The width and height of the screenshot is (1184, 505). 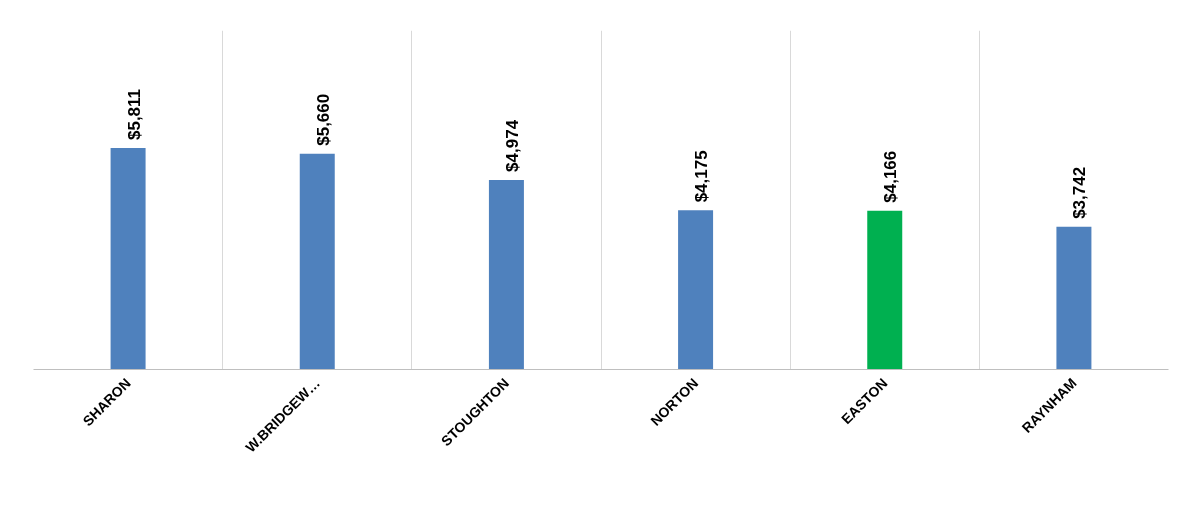 I want to click on data-label: $3,742, so click(x=1080, y=192).